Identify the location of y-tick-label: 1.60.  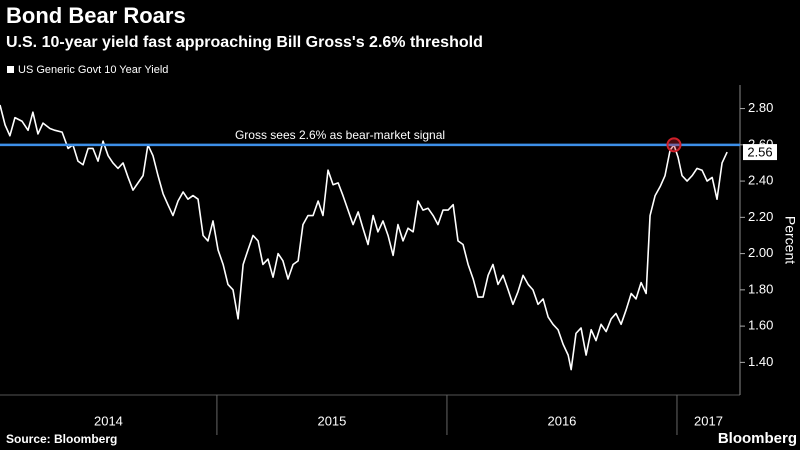
(760, 325).